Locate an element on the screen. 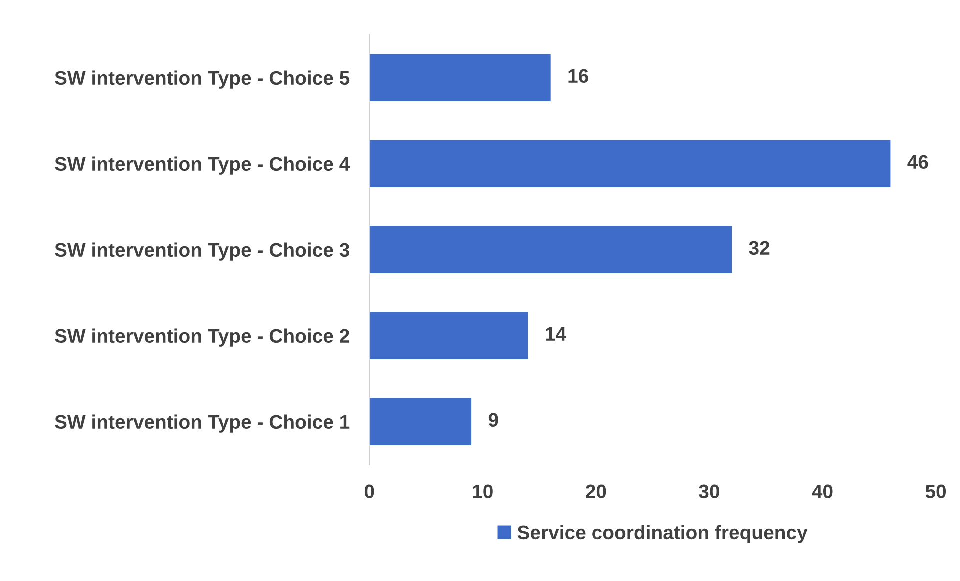 The width and height of the screenshot is (960, 581). x-tick-label: 30 is located at coordinates (709, 491).